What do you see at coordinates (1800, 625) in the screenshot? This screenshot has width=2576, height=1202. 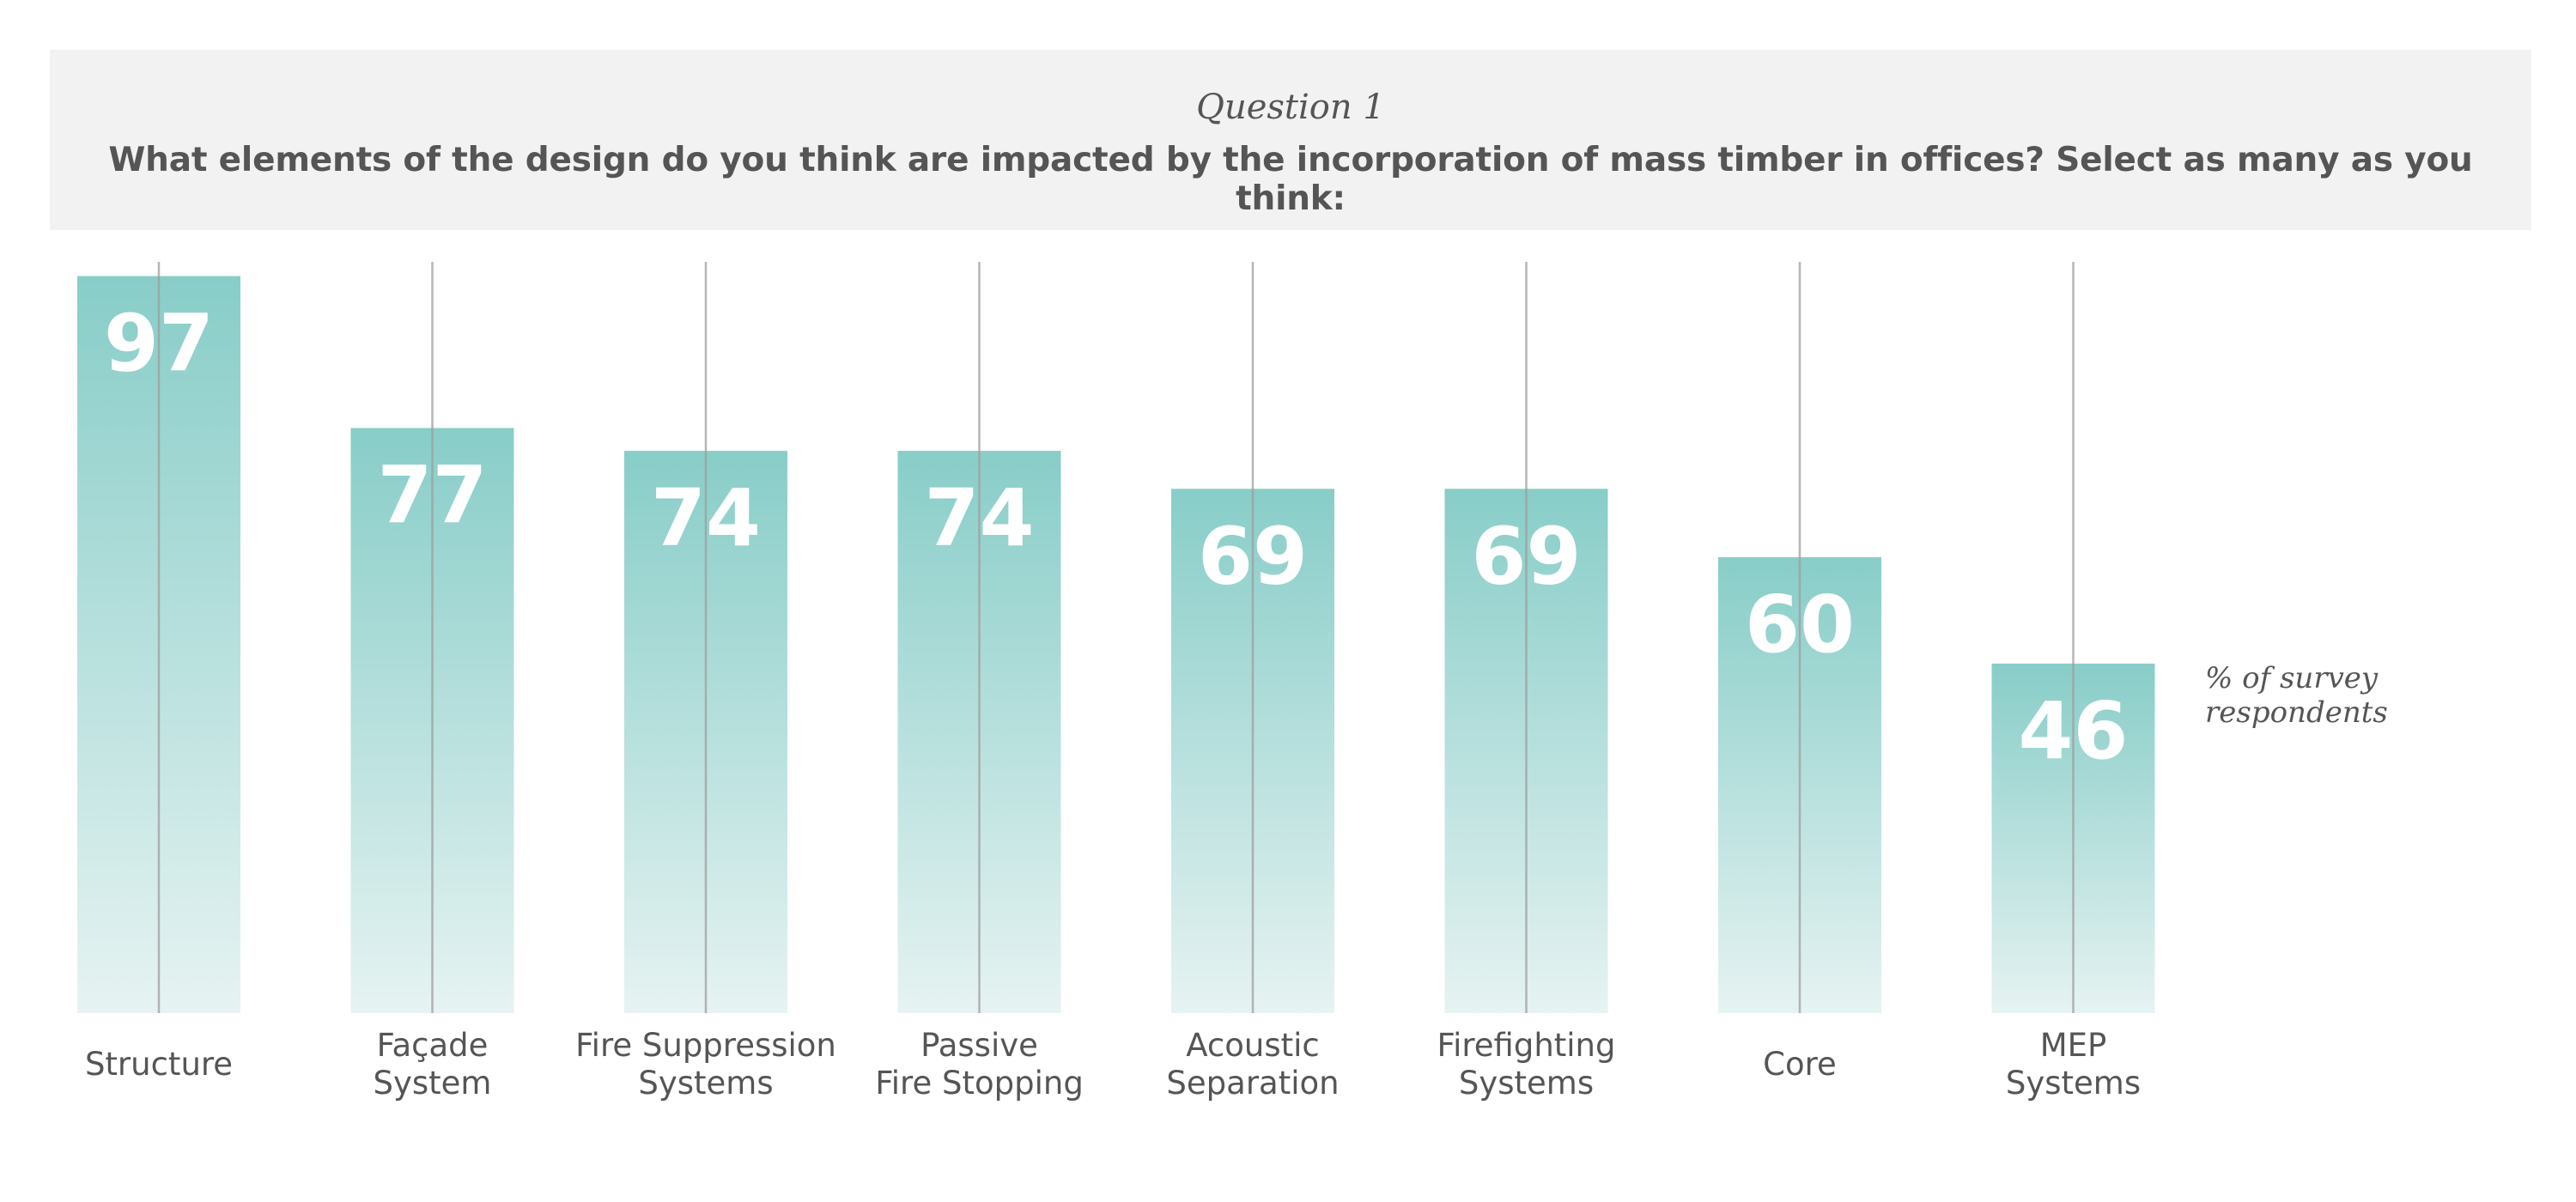 I see `bar-value-label-6: 60` at bounding box center [1800, 625].